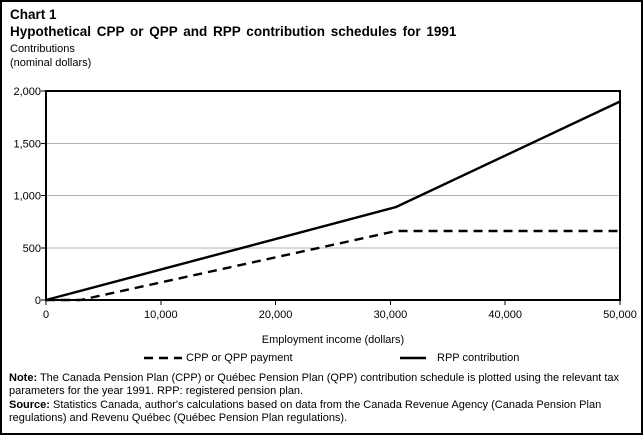  What do you see at coordinates (163, 358) in the screenshot?
I see `dashed-line-swatch-icon` at bounding box center [163, 358].